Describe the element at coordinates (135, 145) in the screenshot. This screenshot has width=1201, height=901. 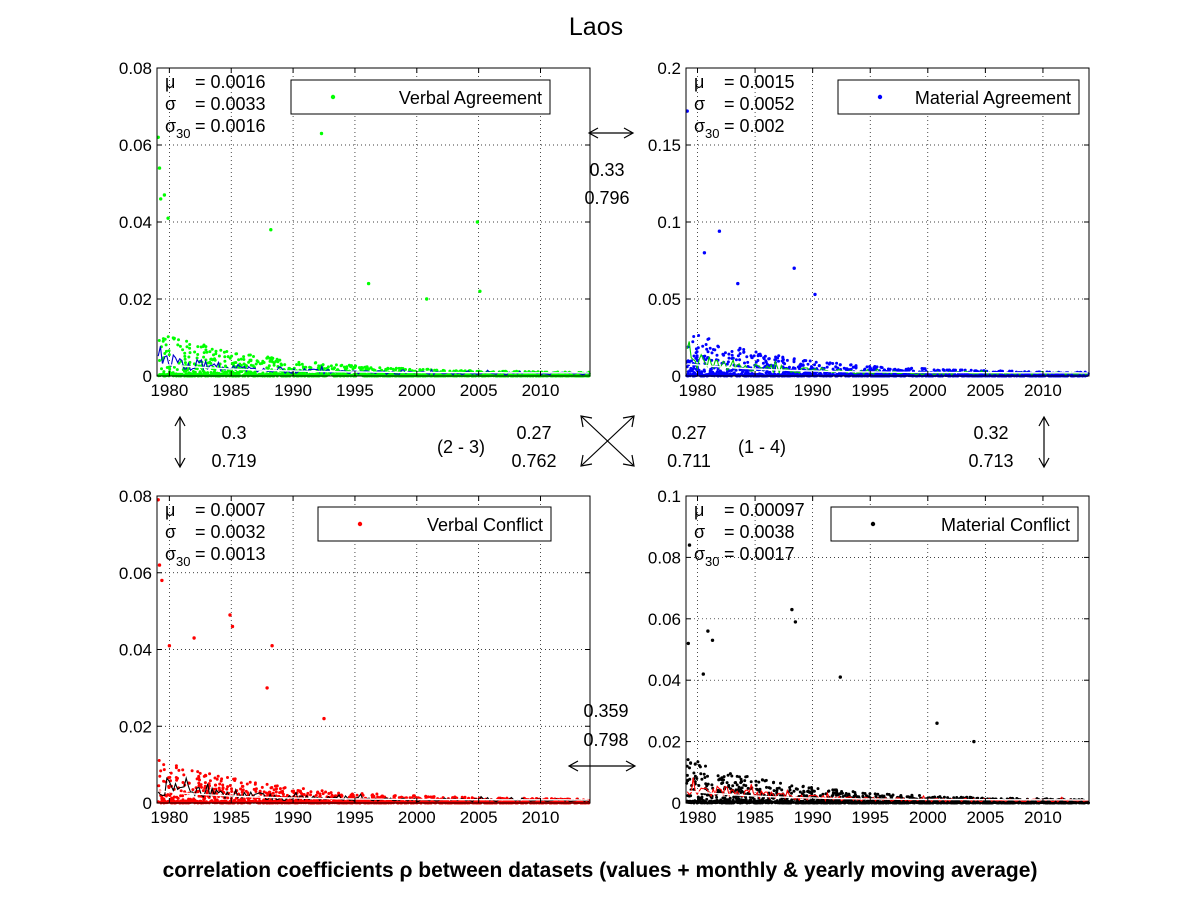
I see `y-tick-label: 0.06` at that location.